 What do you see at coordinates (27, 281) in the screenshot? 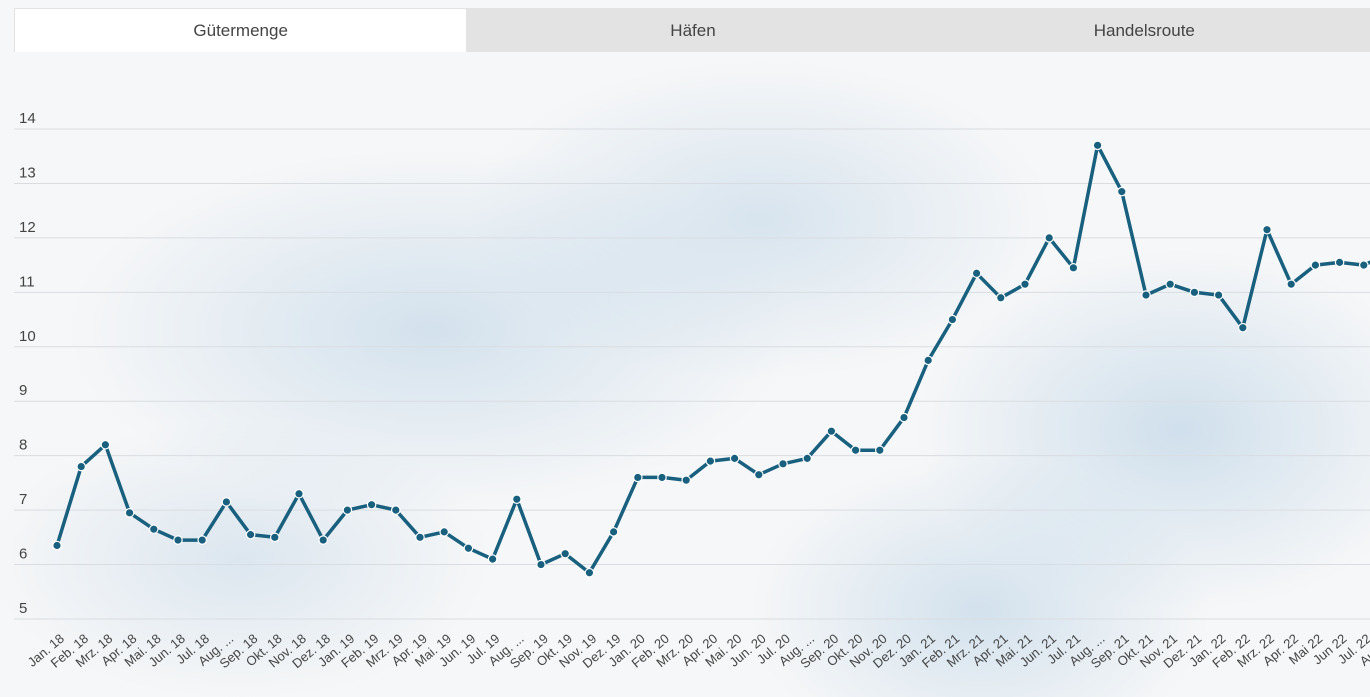
I see `y-tick-label: 11` at bounding box center [27, 281].